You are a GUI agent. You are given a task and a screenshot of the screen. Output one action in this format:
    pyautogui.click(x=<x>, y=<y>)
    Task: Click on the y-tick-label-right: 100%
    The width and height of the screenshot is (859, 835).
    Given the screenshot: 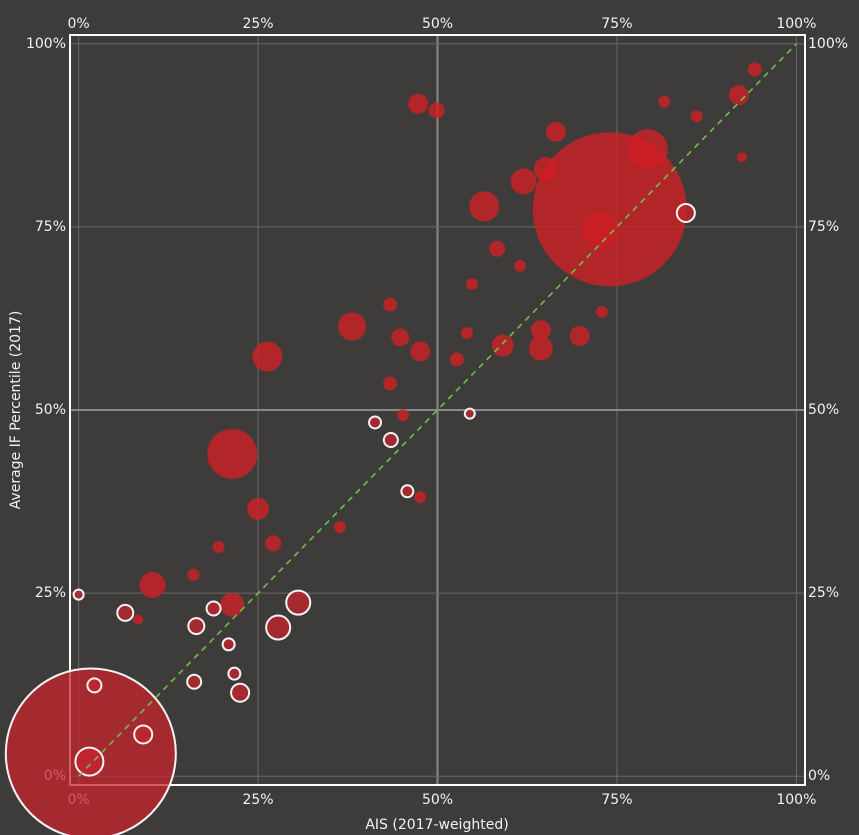 What is the action you would take?
    pyautogui.click(x=828, y=44)
    